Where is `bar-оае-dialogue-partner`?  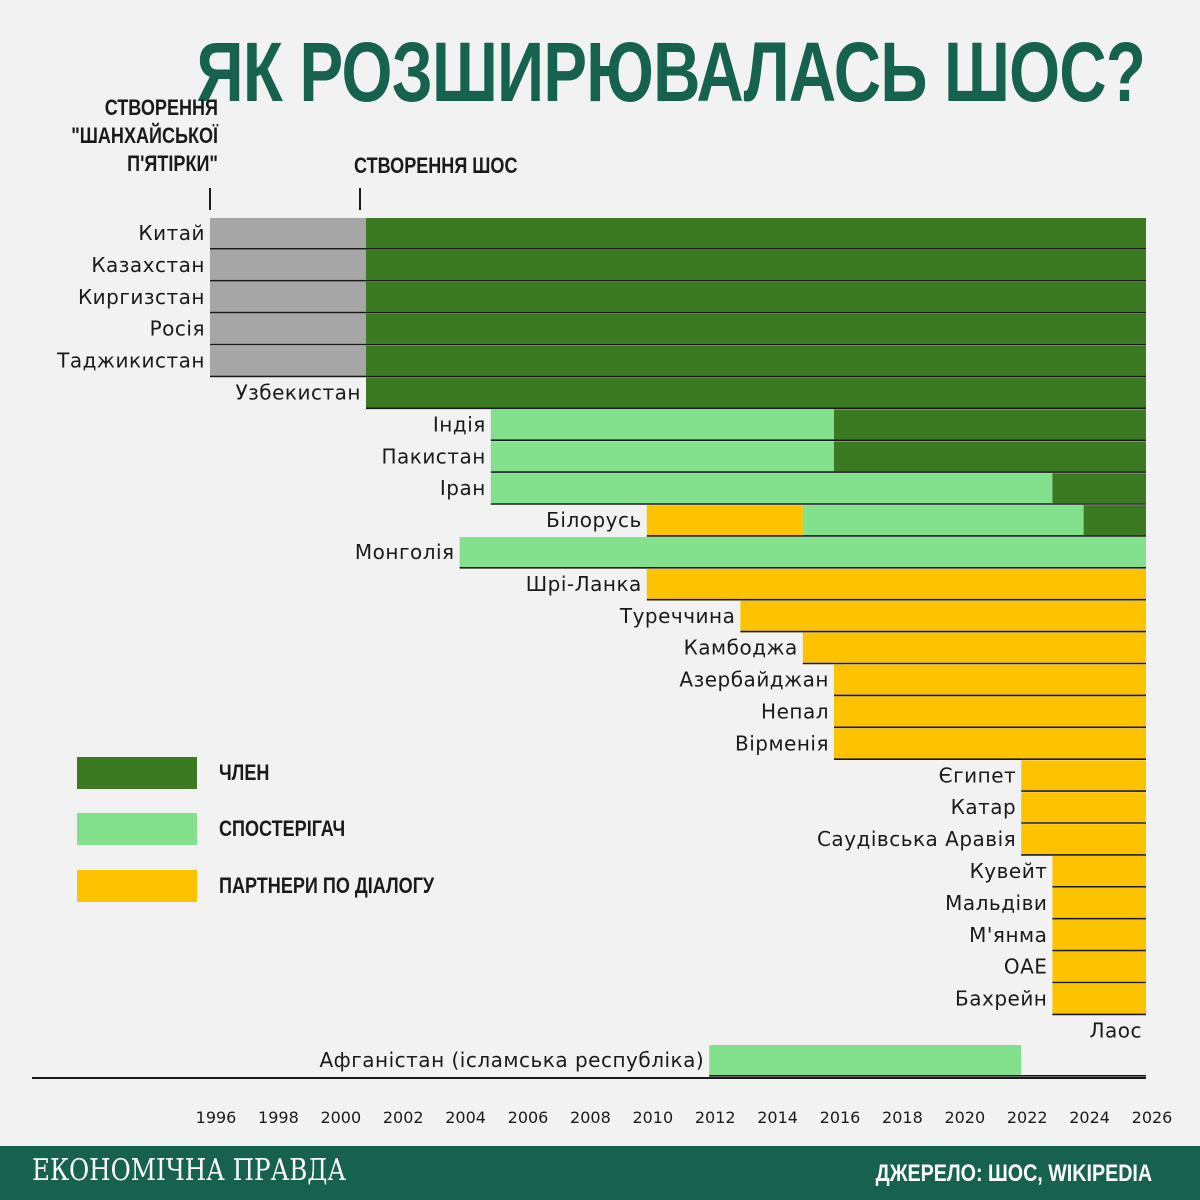
bar-оае-dialogue-partner is located at coordinates (1099, 966).